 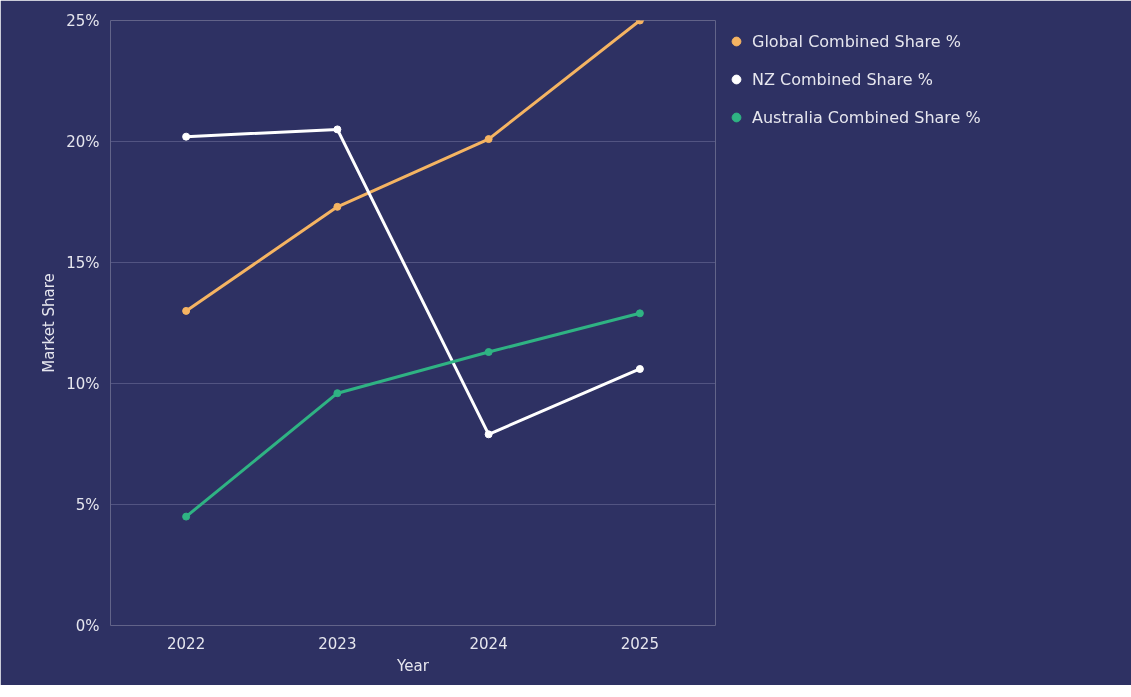 What do you see at coordinates (49, 323) in the screenshot?
I see `y-axis-title: Market Share` at bounding box center [49, 323].